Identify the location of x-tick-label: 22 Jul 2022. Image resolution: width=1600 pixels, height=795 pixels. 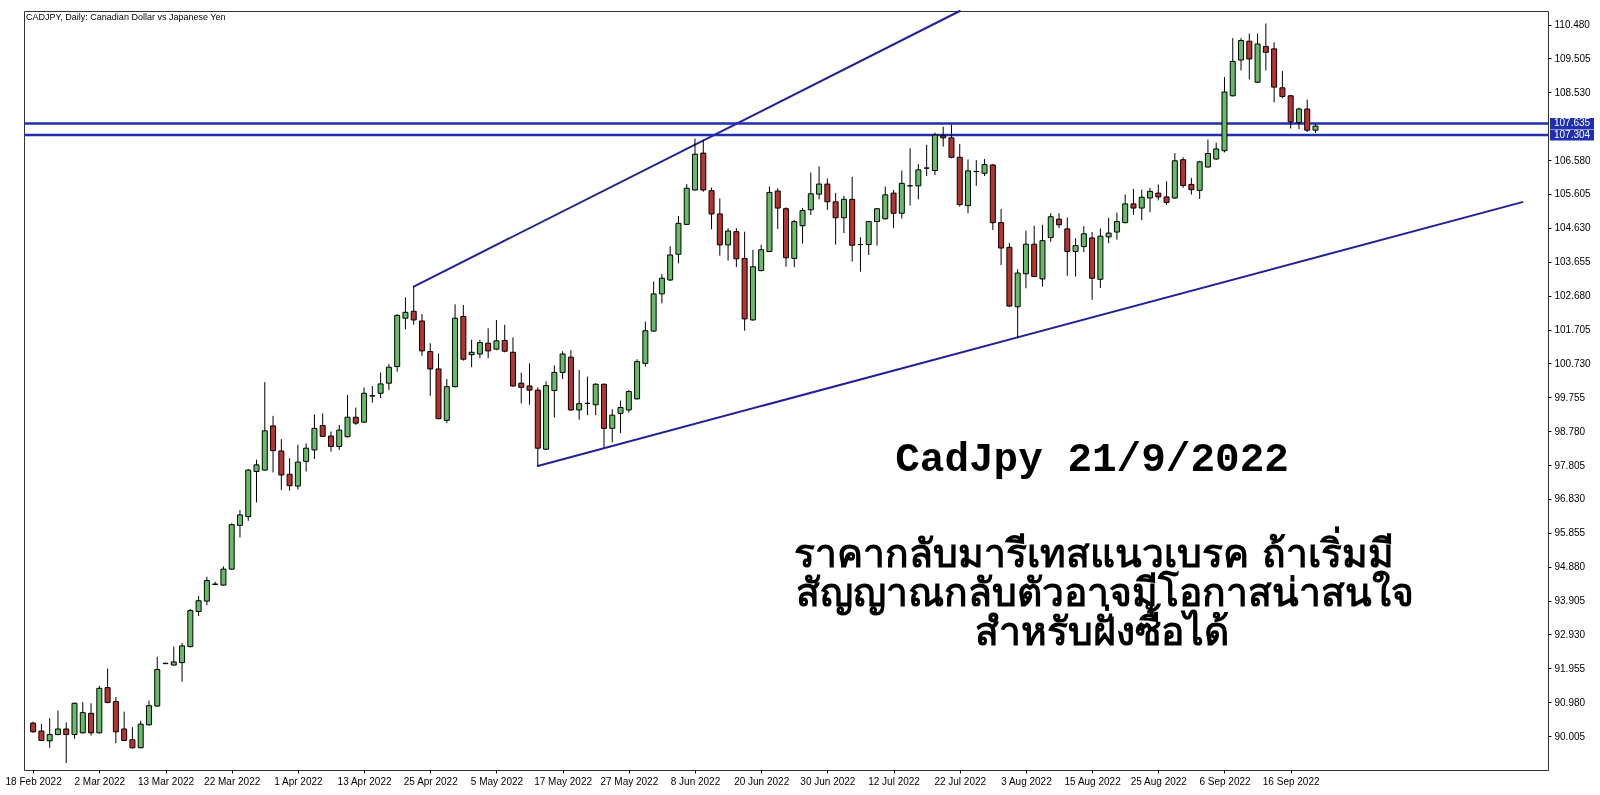
(960, 781).